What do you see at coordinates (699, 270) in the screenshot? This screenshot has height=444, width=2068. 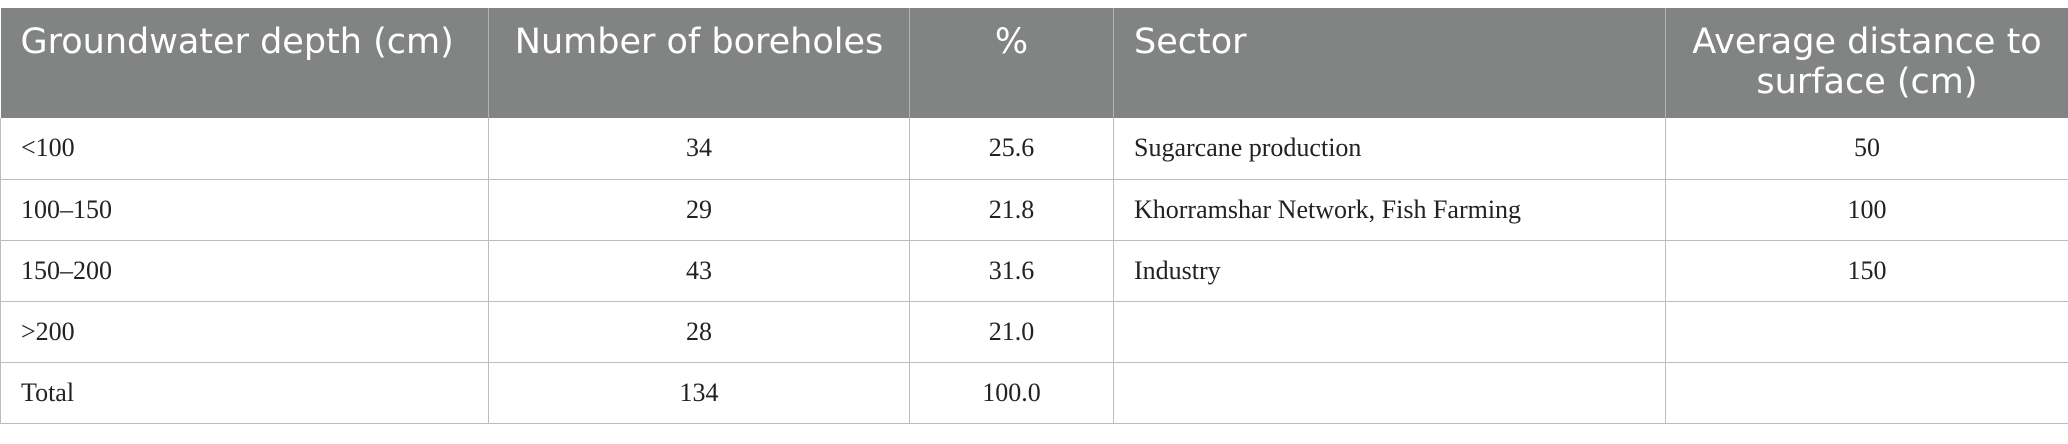 I see `cell-boreholes: 43` at bounding box center [699, 270].